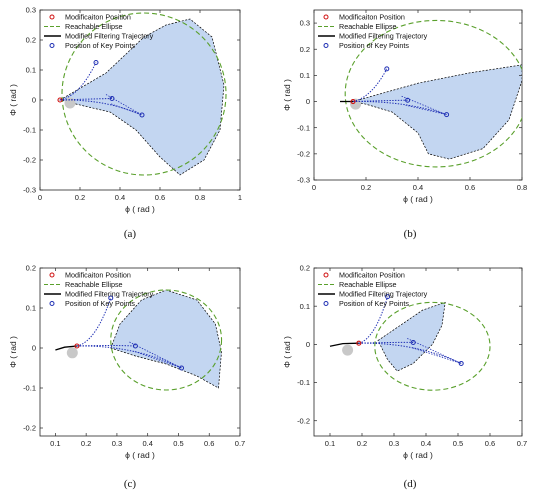 The image size is (550, 493). I want to click on panel-caption: (a), so click(130, 234).